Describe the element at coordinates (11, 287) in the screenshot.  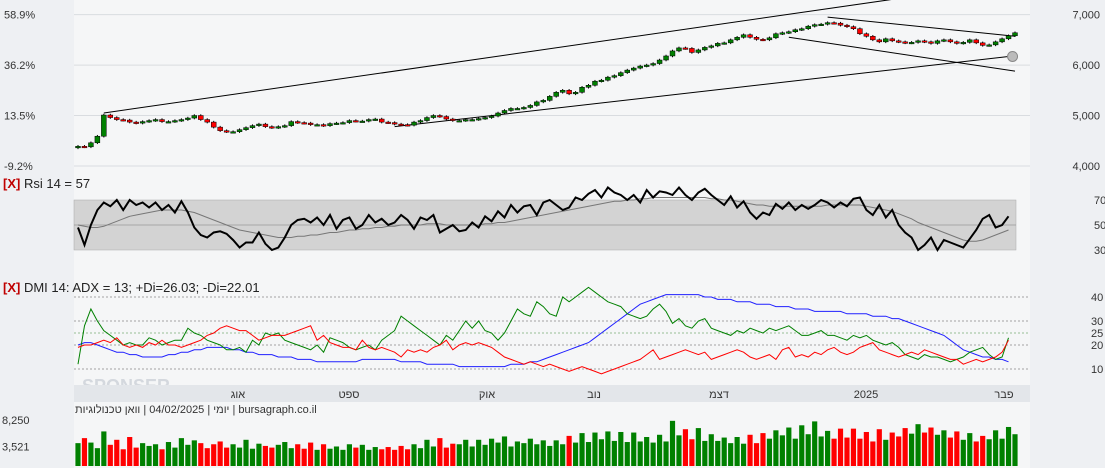
I see `dmi-close-button: [X]` at that location.